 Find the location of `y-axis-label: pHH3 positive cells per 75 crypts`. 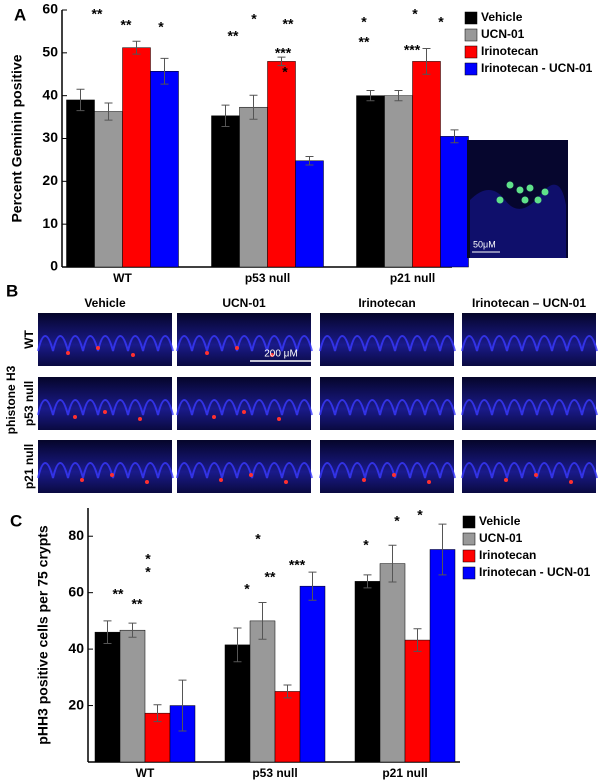

y-axis-label: pHH3 positive cells per 75 crypts is located at coordinates (43, 635).